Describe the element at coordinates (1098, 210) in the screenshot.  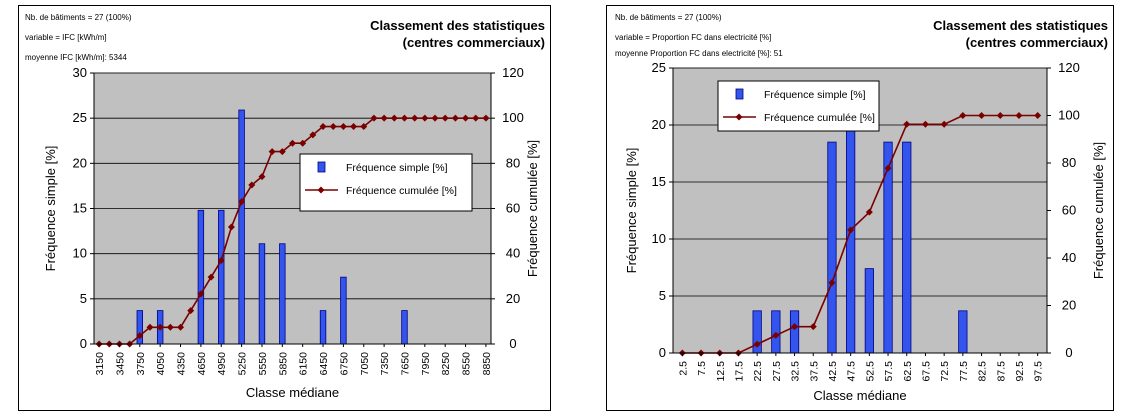
I see `y2-axis-title: Fréquence cumulée [%]` at that location.